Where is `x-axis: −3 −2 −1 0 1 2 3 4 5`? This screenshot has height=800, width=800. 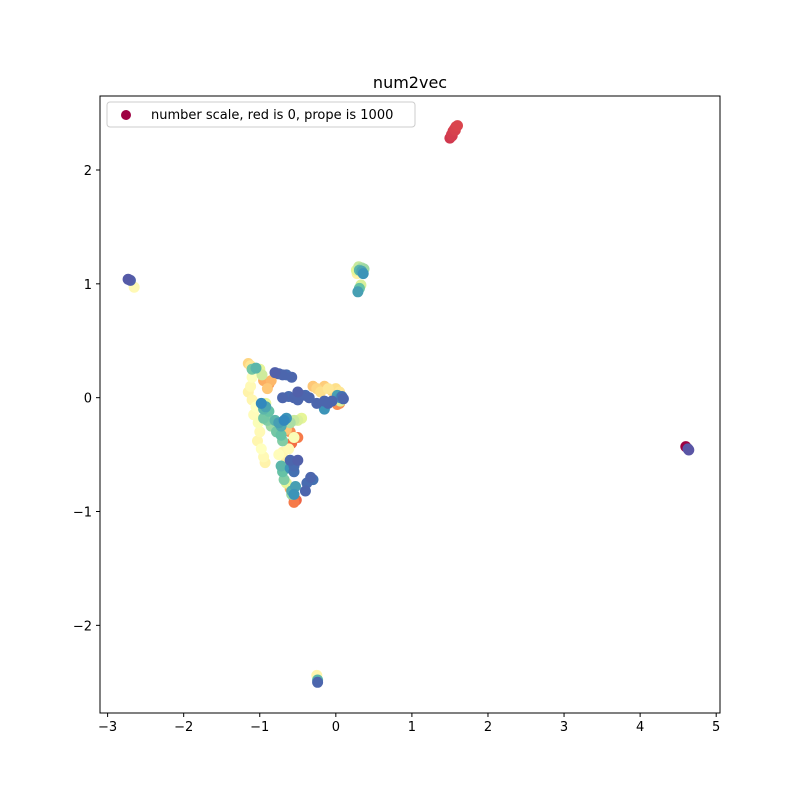
x-axis: −3 −2 −1 0 1 2 3 4 5 is located at coordinates (409, 724).